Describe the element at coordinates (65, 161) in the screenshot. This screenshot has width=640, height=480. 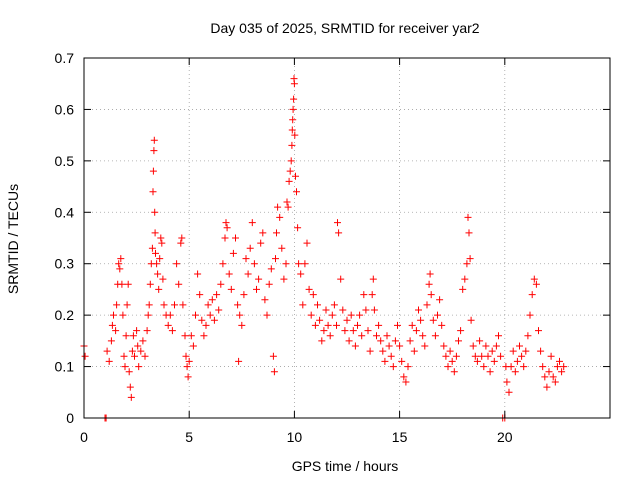
I see `y-tick-label: 0.5` at that location.